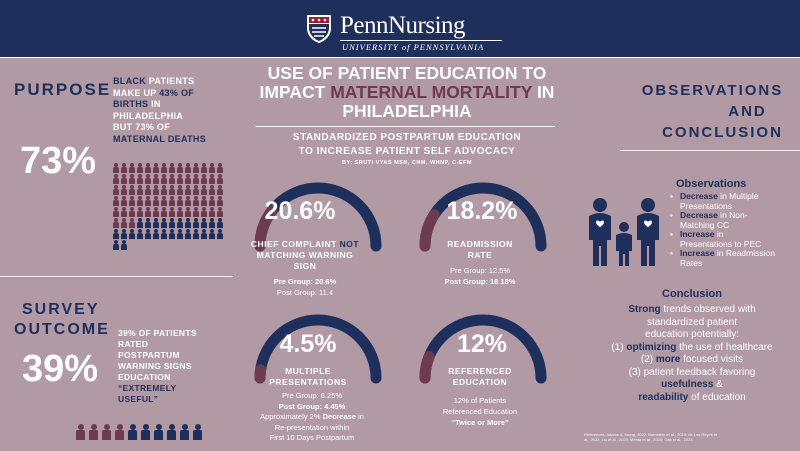 The height and width of the screenshot is (451, 800). What do you see at coordinates (308, 344) in the screenshot?
I see `stat-3-value: 4.5%` at bounding box center [308, 344].